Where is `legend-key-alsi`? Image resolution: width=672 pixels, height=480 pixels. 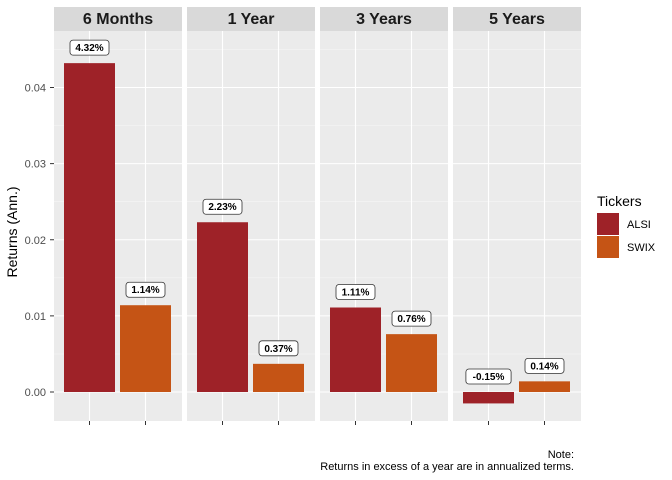 legend-key-alsi is located at coordinates (608, 224).